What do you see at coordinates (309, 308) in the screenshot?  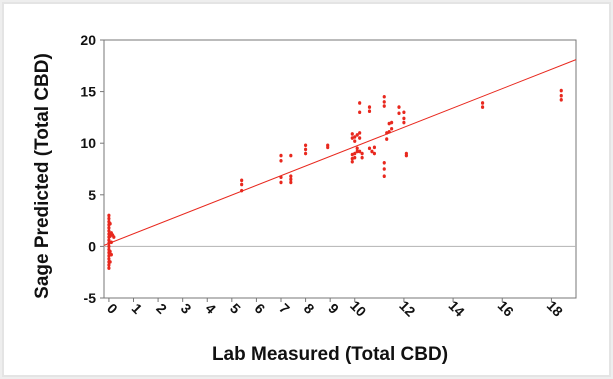 I see `x-tick-label: 8` at bounding box center [309, 308].